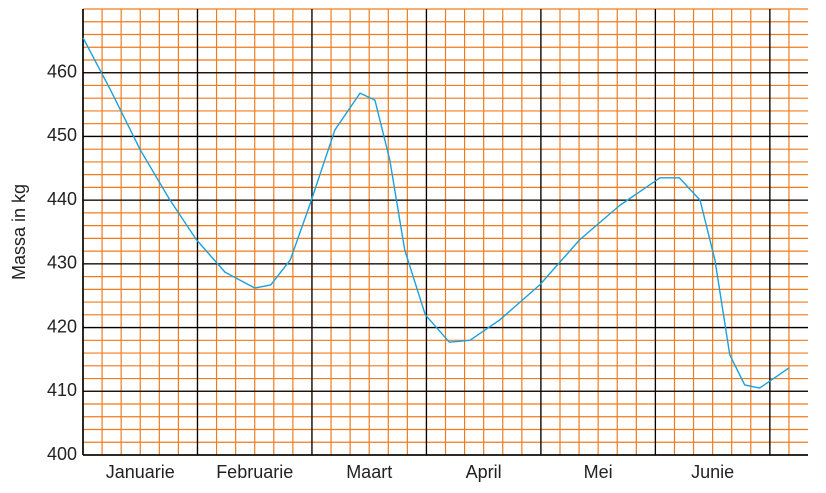 The width and height of the screenshot is (826, 493). Describe the element at coordinates (62, 199) in the screenshot. I see `y-tick-label: 440` at that location.